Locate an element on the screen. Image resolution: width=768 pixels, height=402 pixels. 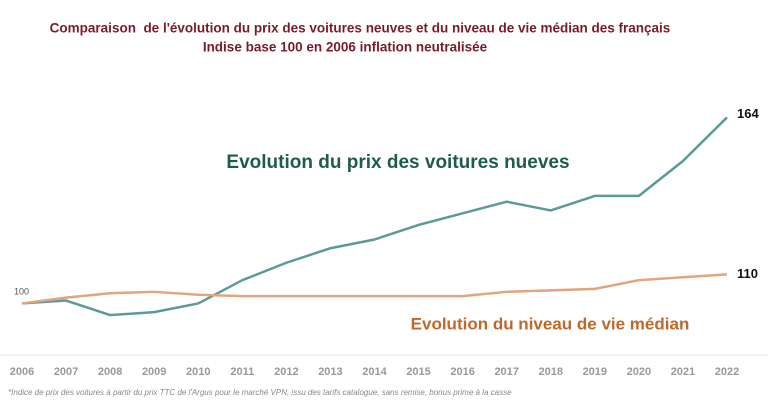
x-tick-label: 2017 is located at coordinates (506, 372).